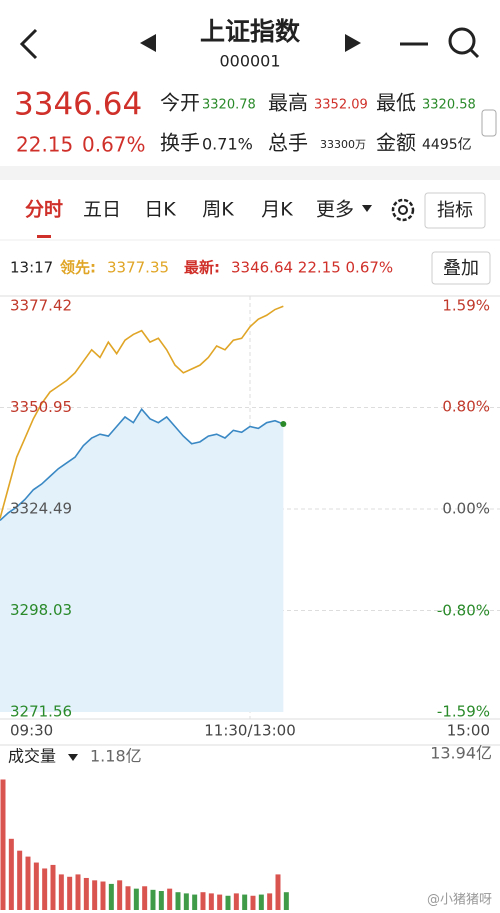 The image size is (500, 913). What do you see at coordinates (227, 144) in the screenshot?
I see `stat-value: 0.71%` at bounding box center [227, 144].